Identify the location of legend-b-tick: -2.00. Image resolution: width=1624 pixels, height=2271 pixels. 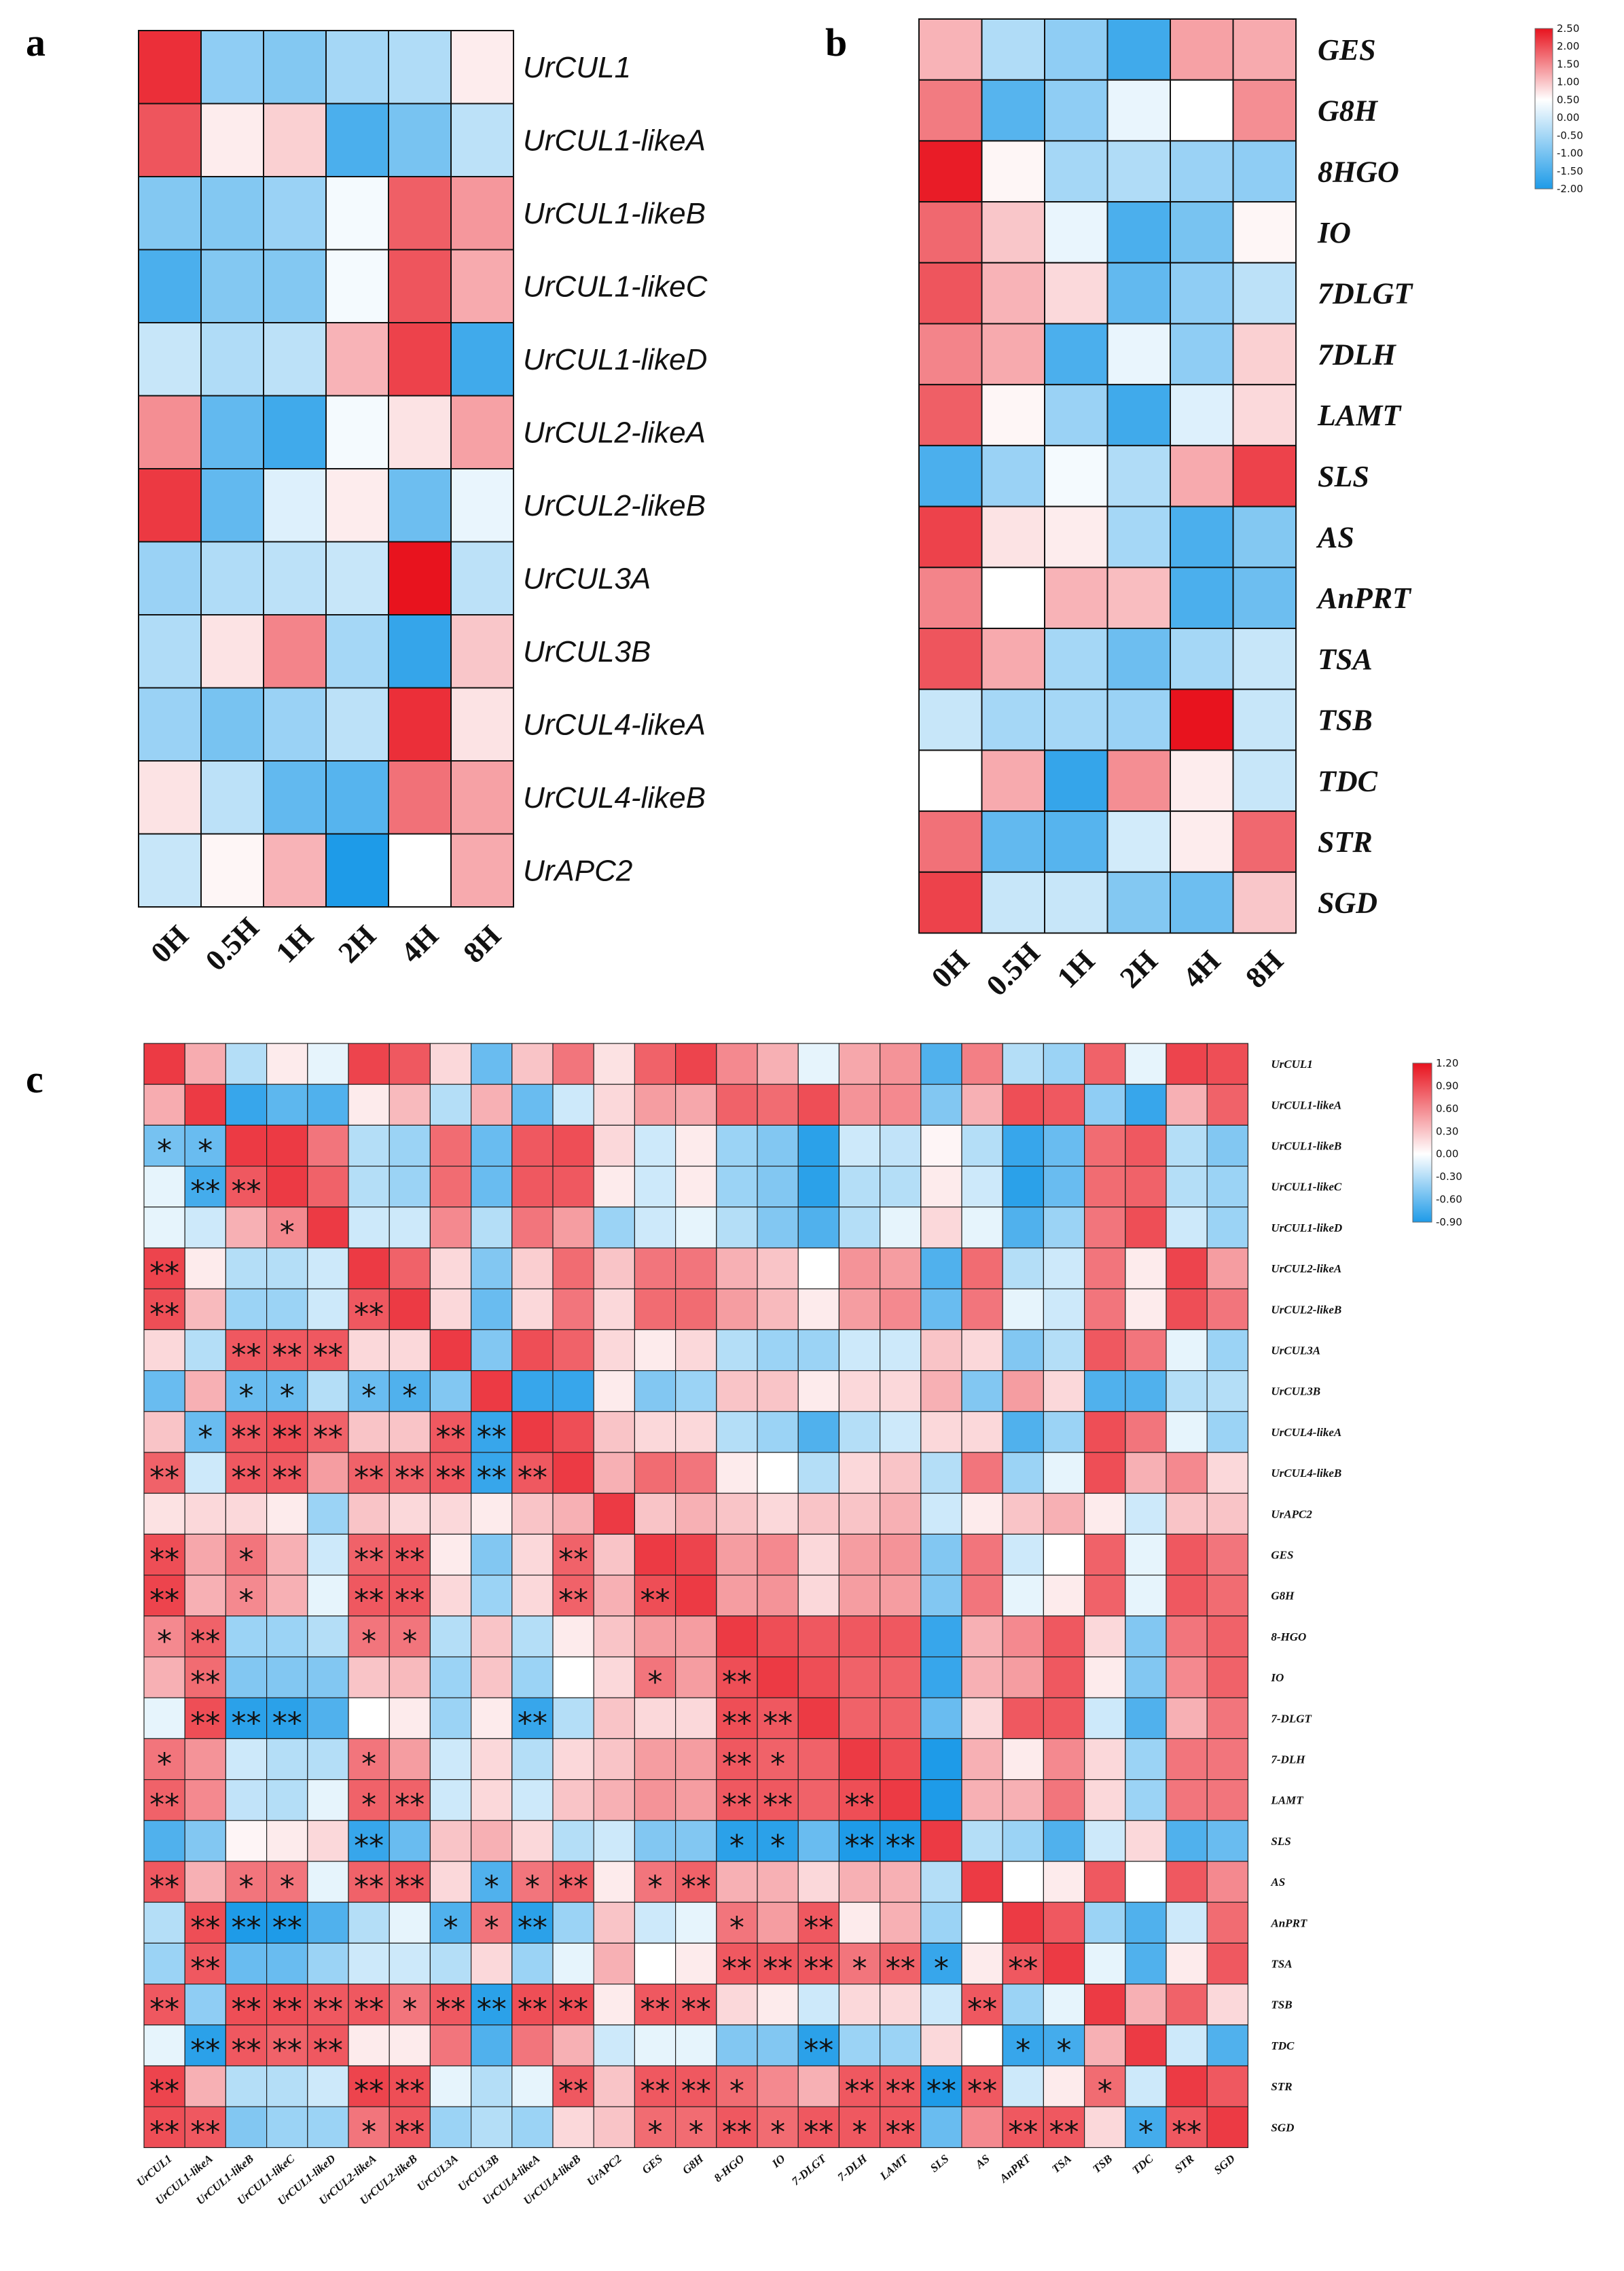
(1570, 189).